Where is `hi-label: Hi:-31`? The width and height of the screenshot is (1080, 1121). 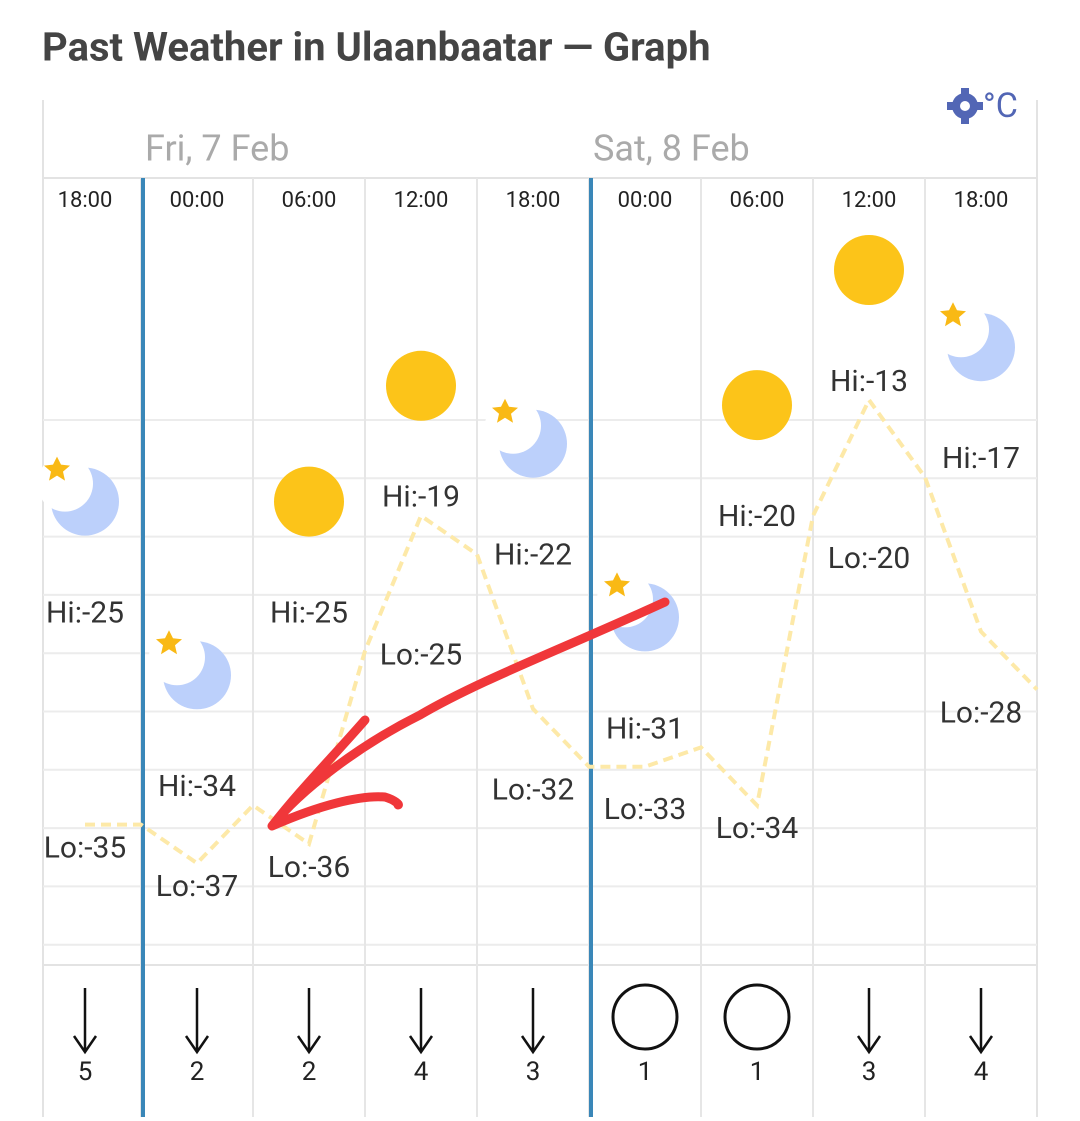
hi-label: Hi:-31 is located at coordinates (645, 728).